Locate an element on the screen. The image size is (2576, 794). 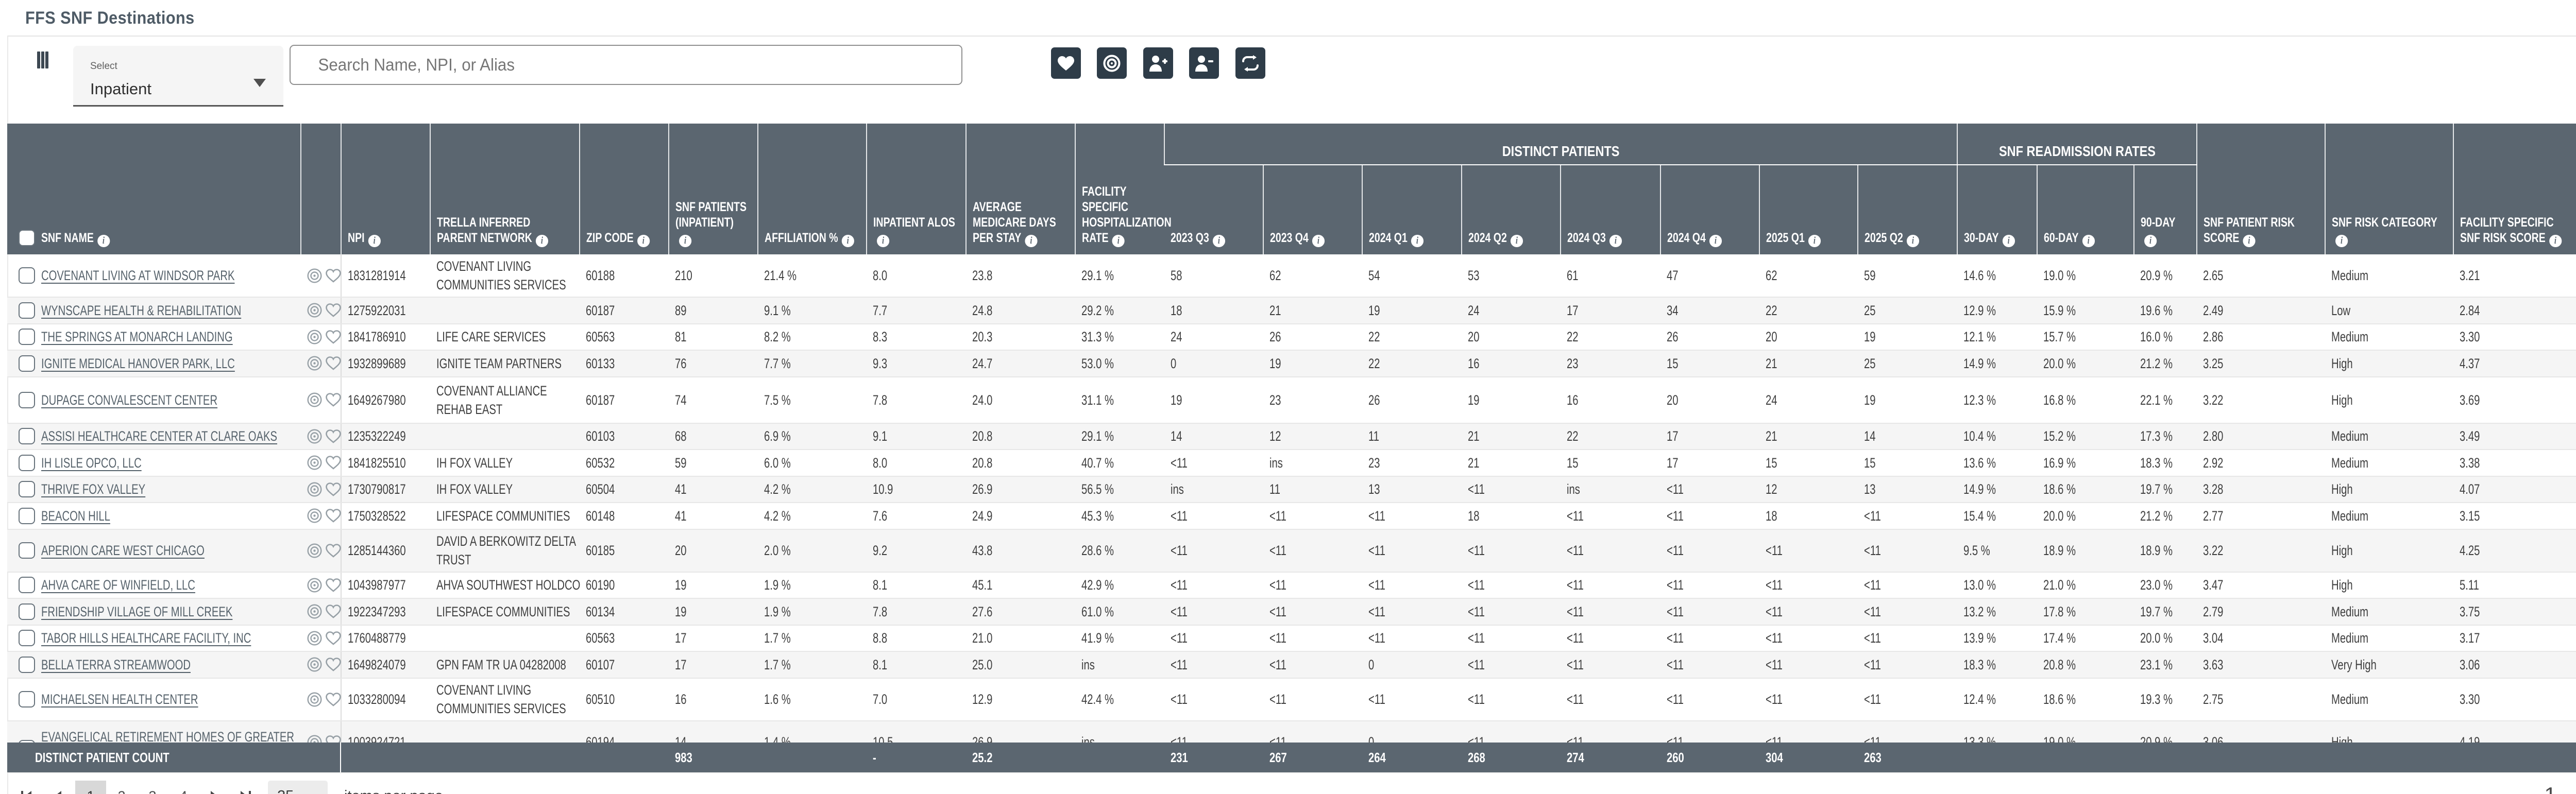
column-header-fac_score: FACILITY SPECIFIC SNF RISK SCORE i is located at coordinates (2514, 189).